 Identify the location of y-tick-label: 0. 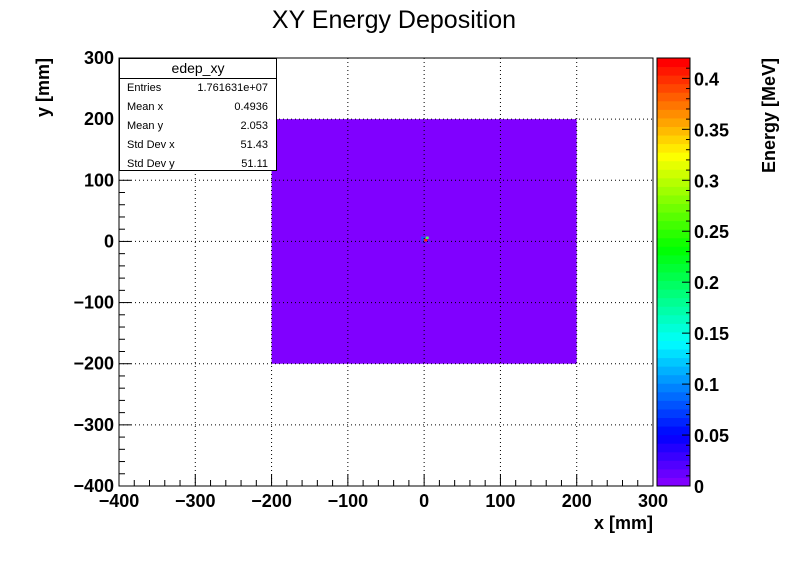
(109, 241).